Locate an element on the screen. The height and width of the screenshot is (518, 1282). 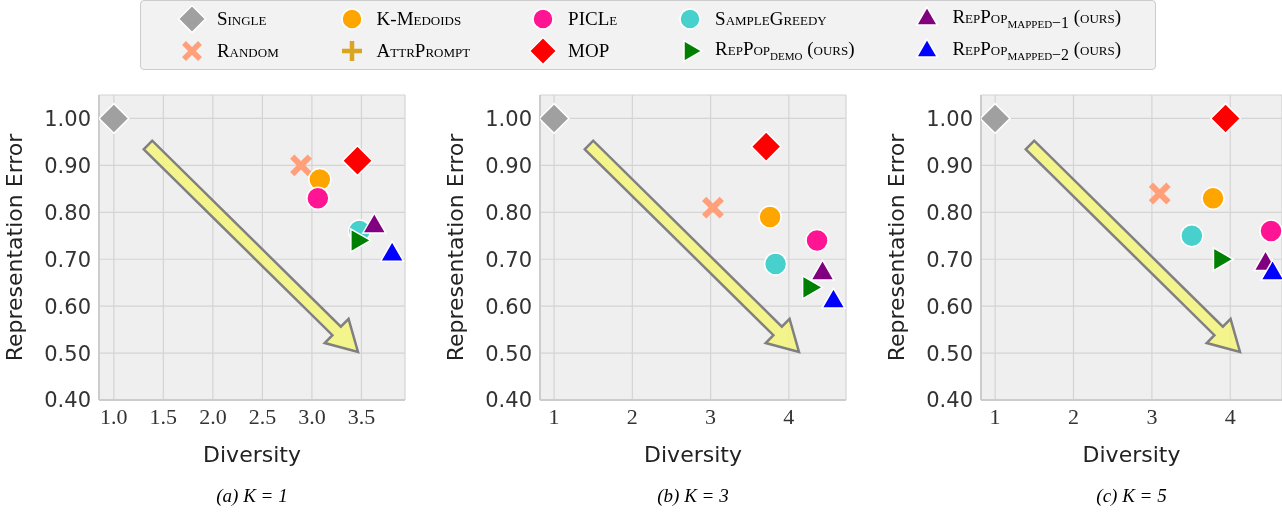
x-tick-label: 1.5 is located at coordinates (163, 416).